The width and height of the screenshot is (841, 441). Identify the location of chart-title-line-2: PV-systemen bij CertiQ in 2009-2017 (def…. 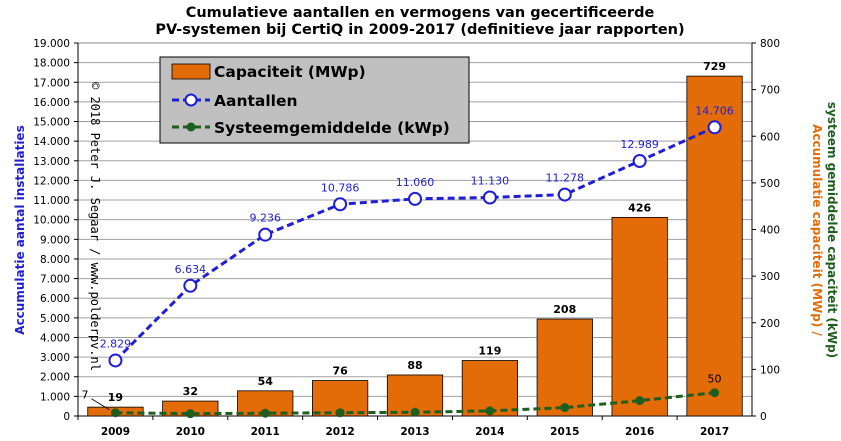
(419, 30).